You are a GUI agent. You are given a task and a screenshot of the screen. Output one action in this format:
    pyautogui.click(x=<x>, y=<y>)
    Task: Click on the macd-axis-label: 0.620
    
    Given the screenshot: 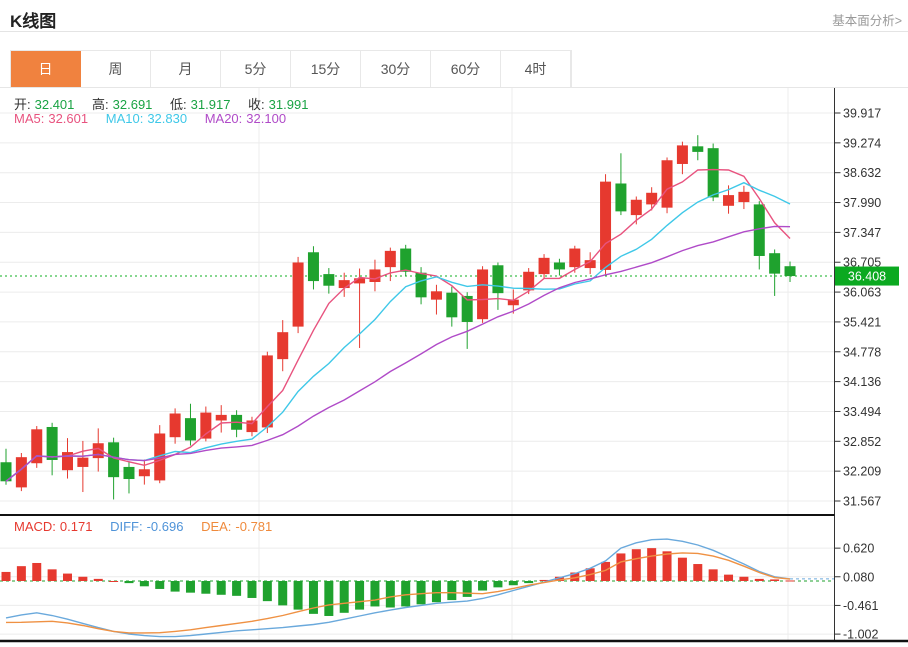 What is the action you would take?
    pyautogui.click(x=858, y=549)
    